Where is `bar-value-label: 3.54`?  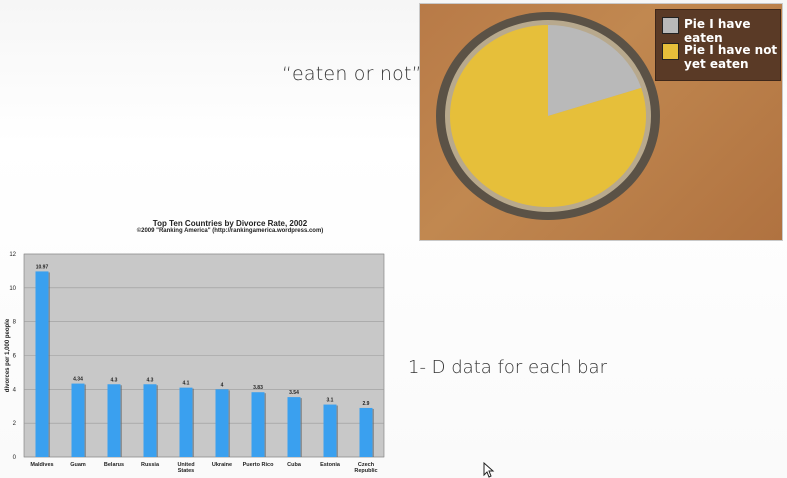
bar-value-label: 3.54 is located at coordinates (294, 393).